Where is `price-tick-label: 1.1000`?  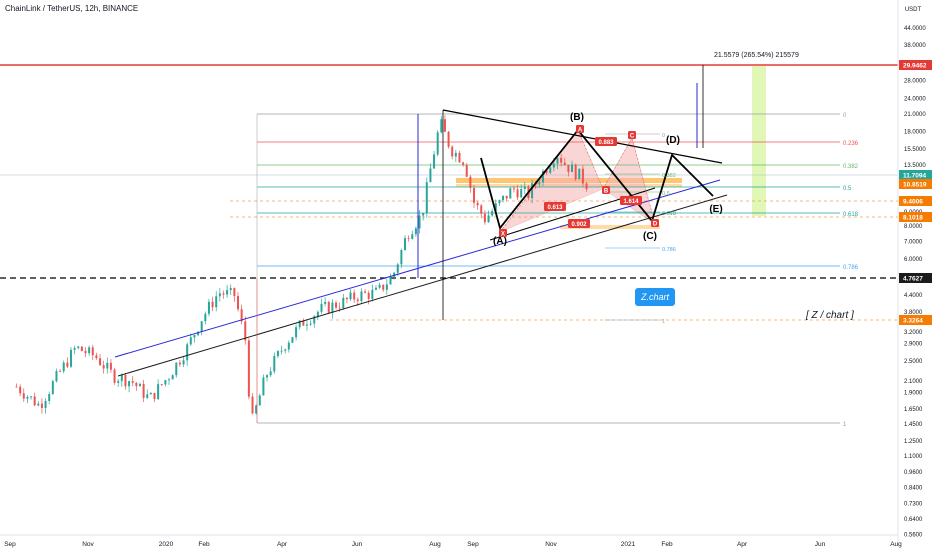
price-tick-label: 1.1000 is located at coordinates (913, 457).